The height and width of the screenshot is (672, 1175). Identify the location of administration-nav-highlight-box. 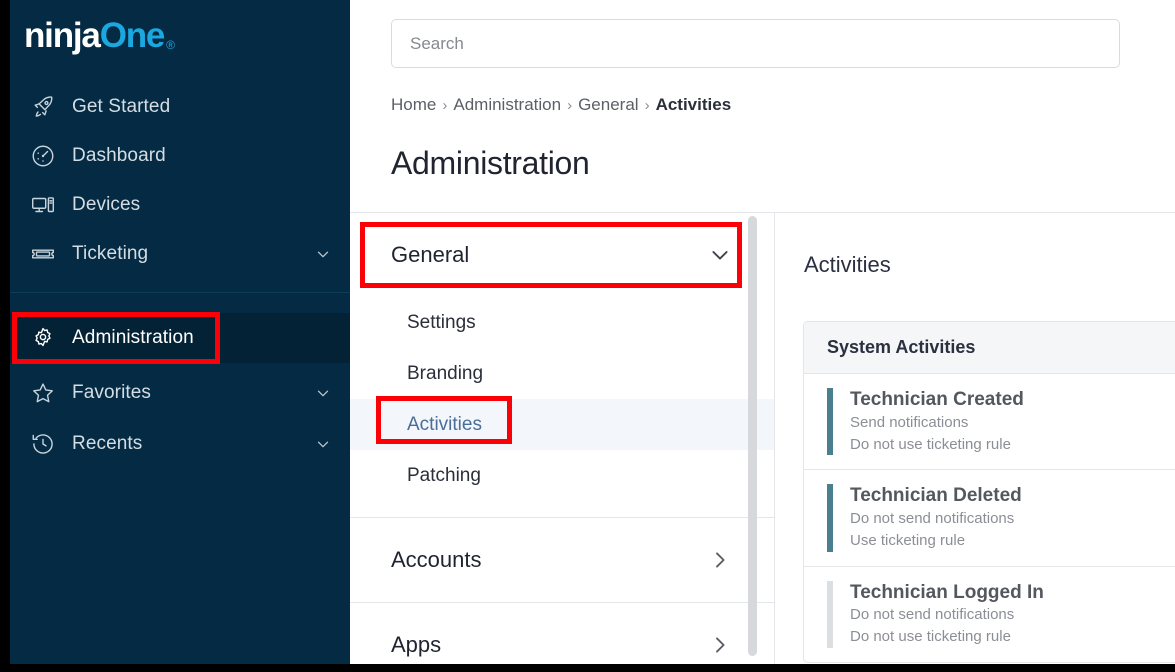
(116, 338).